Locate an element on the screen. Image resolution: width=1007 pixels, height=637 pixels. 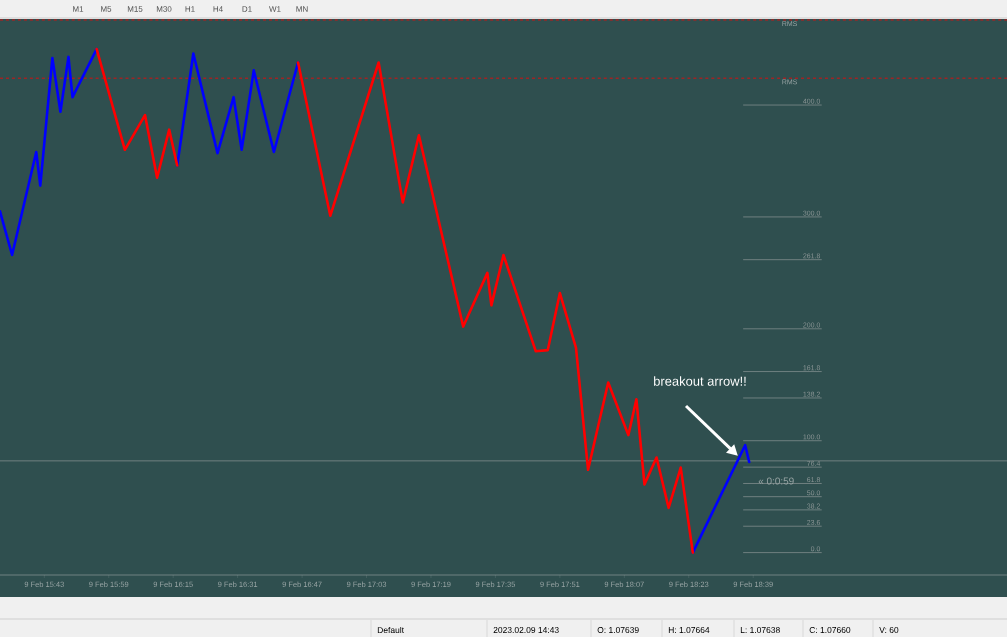
text: C: 1.07660 is located at coordinates (830, 630).